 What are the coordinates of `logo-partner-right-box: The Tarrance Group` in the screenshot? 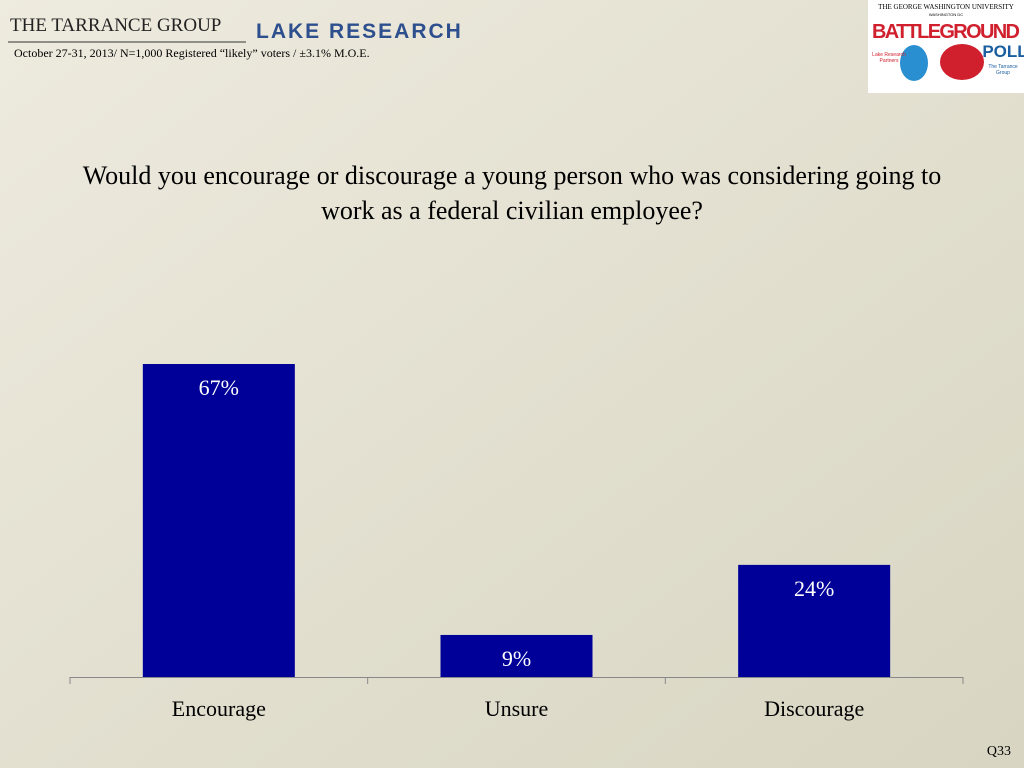 It's located at (1003, 70).